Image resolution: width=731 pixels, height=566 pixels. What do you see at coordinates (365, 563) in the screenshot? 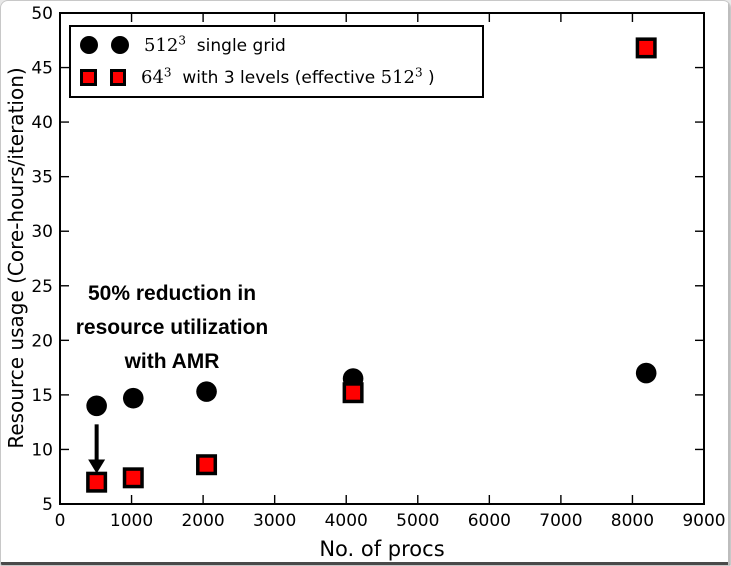
I see `screenshot-bottom-edge` at bounding box center [365, 563].